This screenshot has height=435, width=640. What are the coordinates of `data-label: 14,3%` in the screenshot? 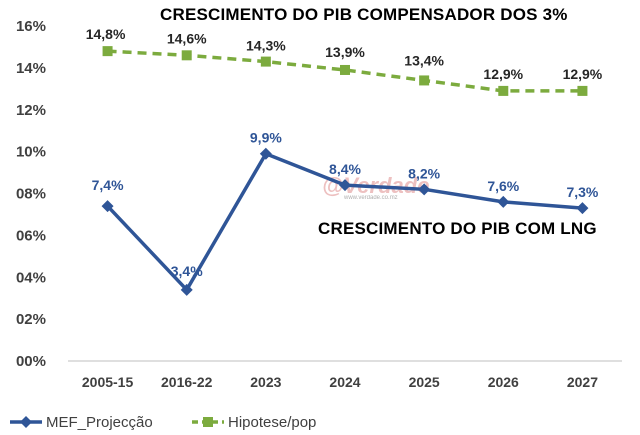 It's located at (266, 46).